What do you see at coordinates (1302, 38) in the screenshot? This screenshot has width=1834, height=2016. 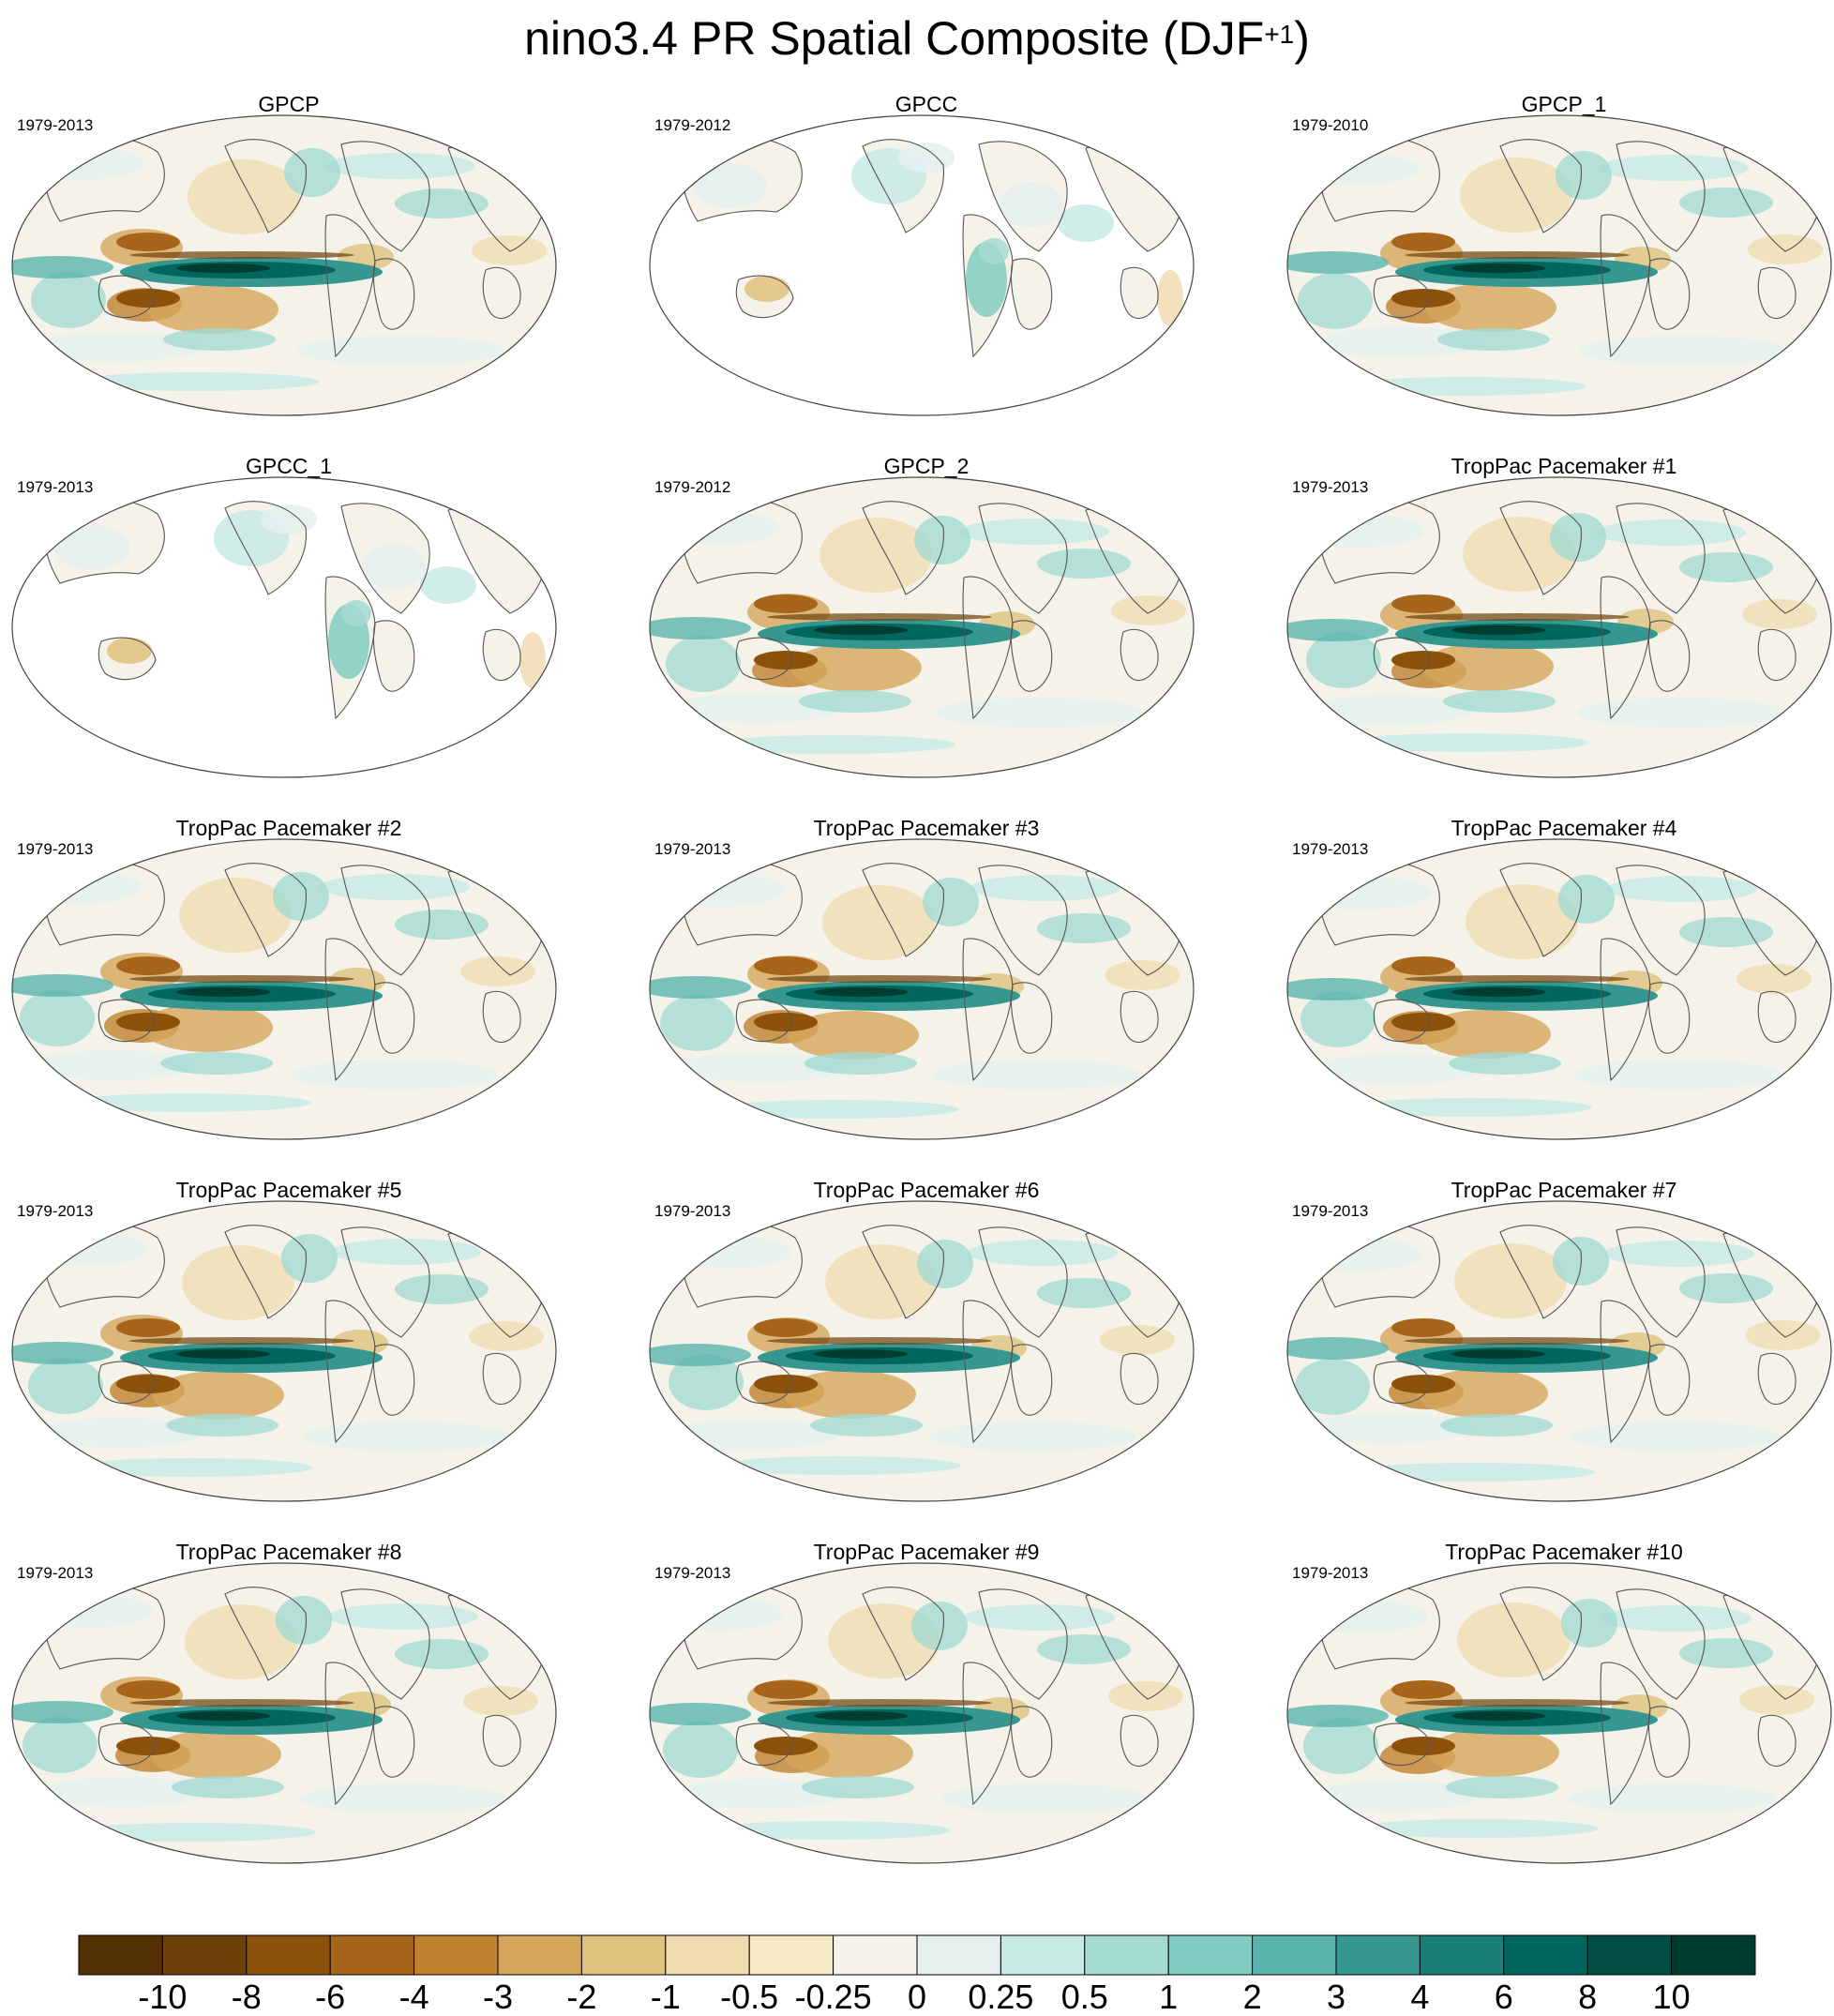 I see `figure-title-suffix: )` at bounding box center [1302, 38].